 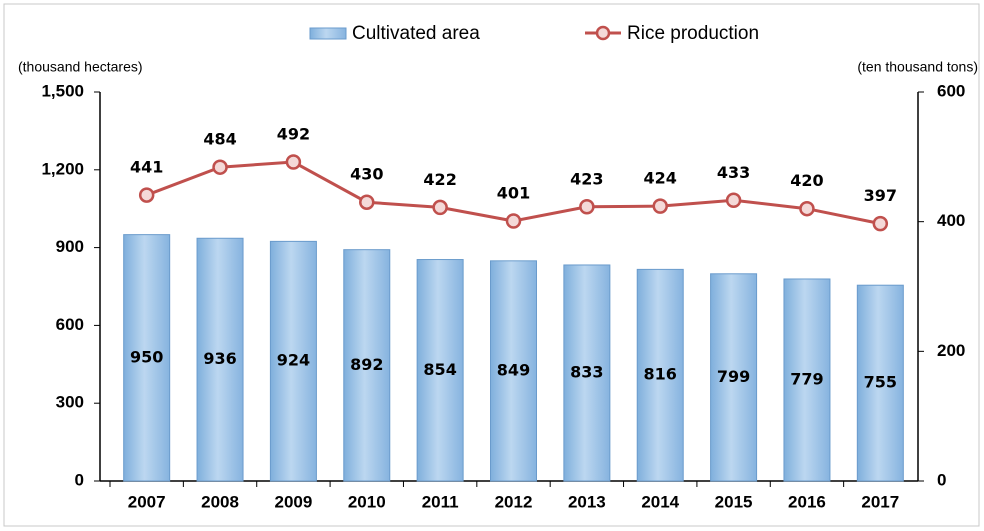 What do you see at coordinates (513, 193) in the screenshot?
I see `line-value-label: 401` at bounding box center [513, 193].